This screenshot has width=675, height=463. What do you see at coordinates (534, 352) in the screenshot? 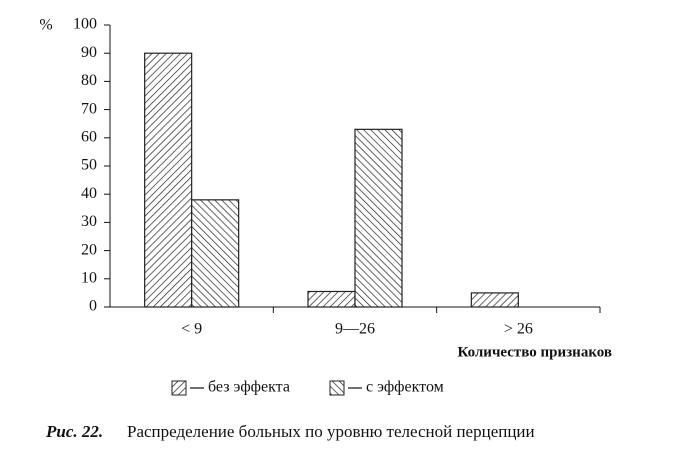
I see `x-axis-label: Количество признаков` at bounding box center [534, 352].